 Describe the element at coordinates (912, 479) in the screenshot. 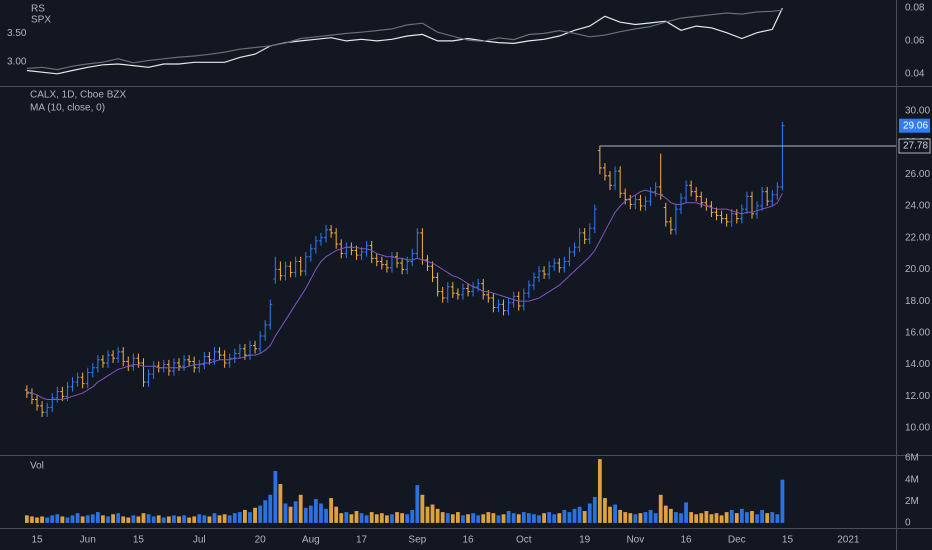

I see `y-tick-label: 4M` at that location.